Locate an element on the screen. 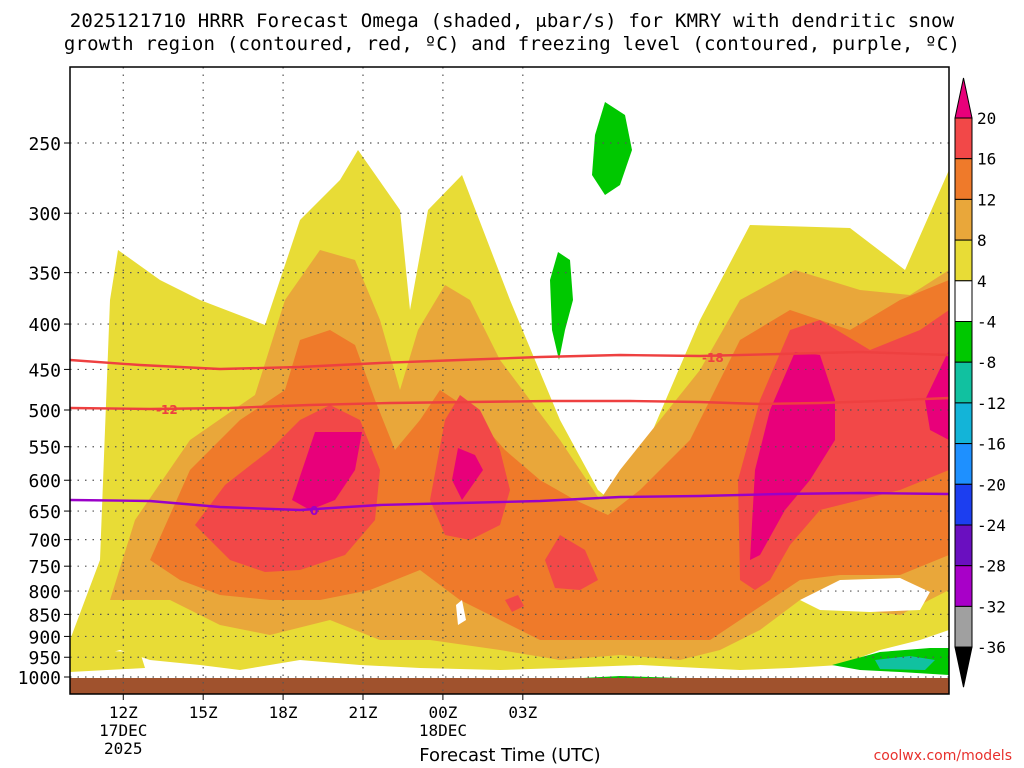 The width and height of the screenshot is (1024, 768). time-tick-label: 15Z is located at coordinates (203, 712).